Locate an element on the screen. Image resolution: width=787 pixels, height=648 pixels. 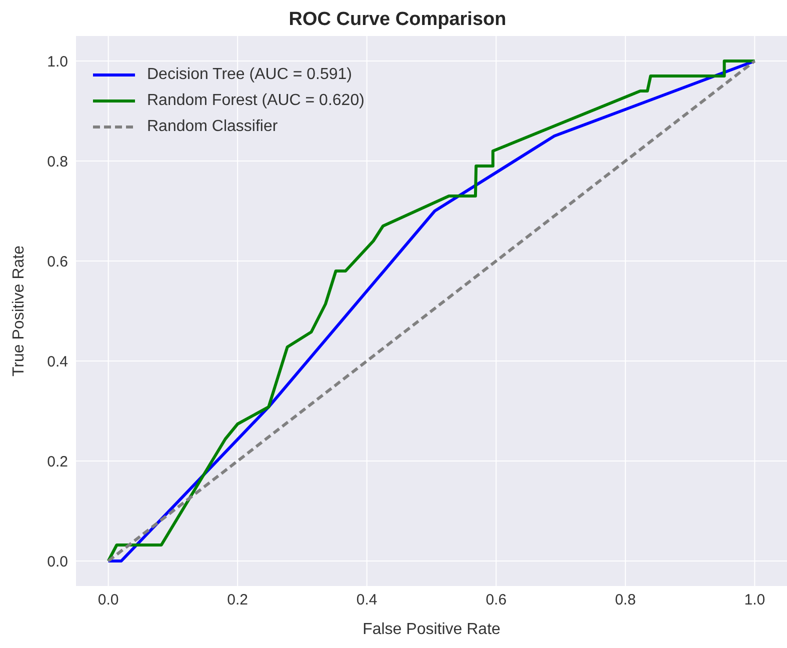
legend-label: Decision Tree (AUC = 0.591) is located at coordinates (249, 75).